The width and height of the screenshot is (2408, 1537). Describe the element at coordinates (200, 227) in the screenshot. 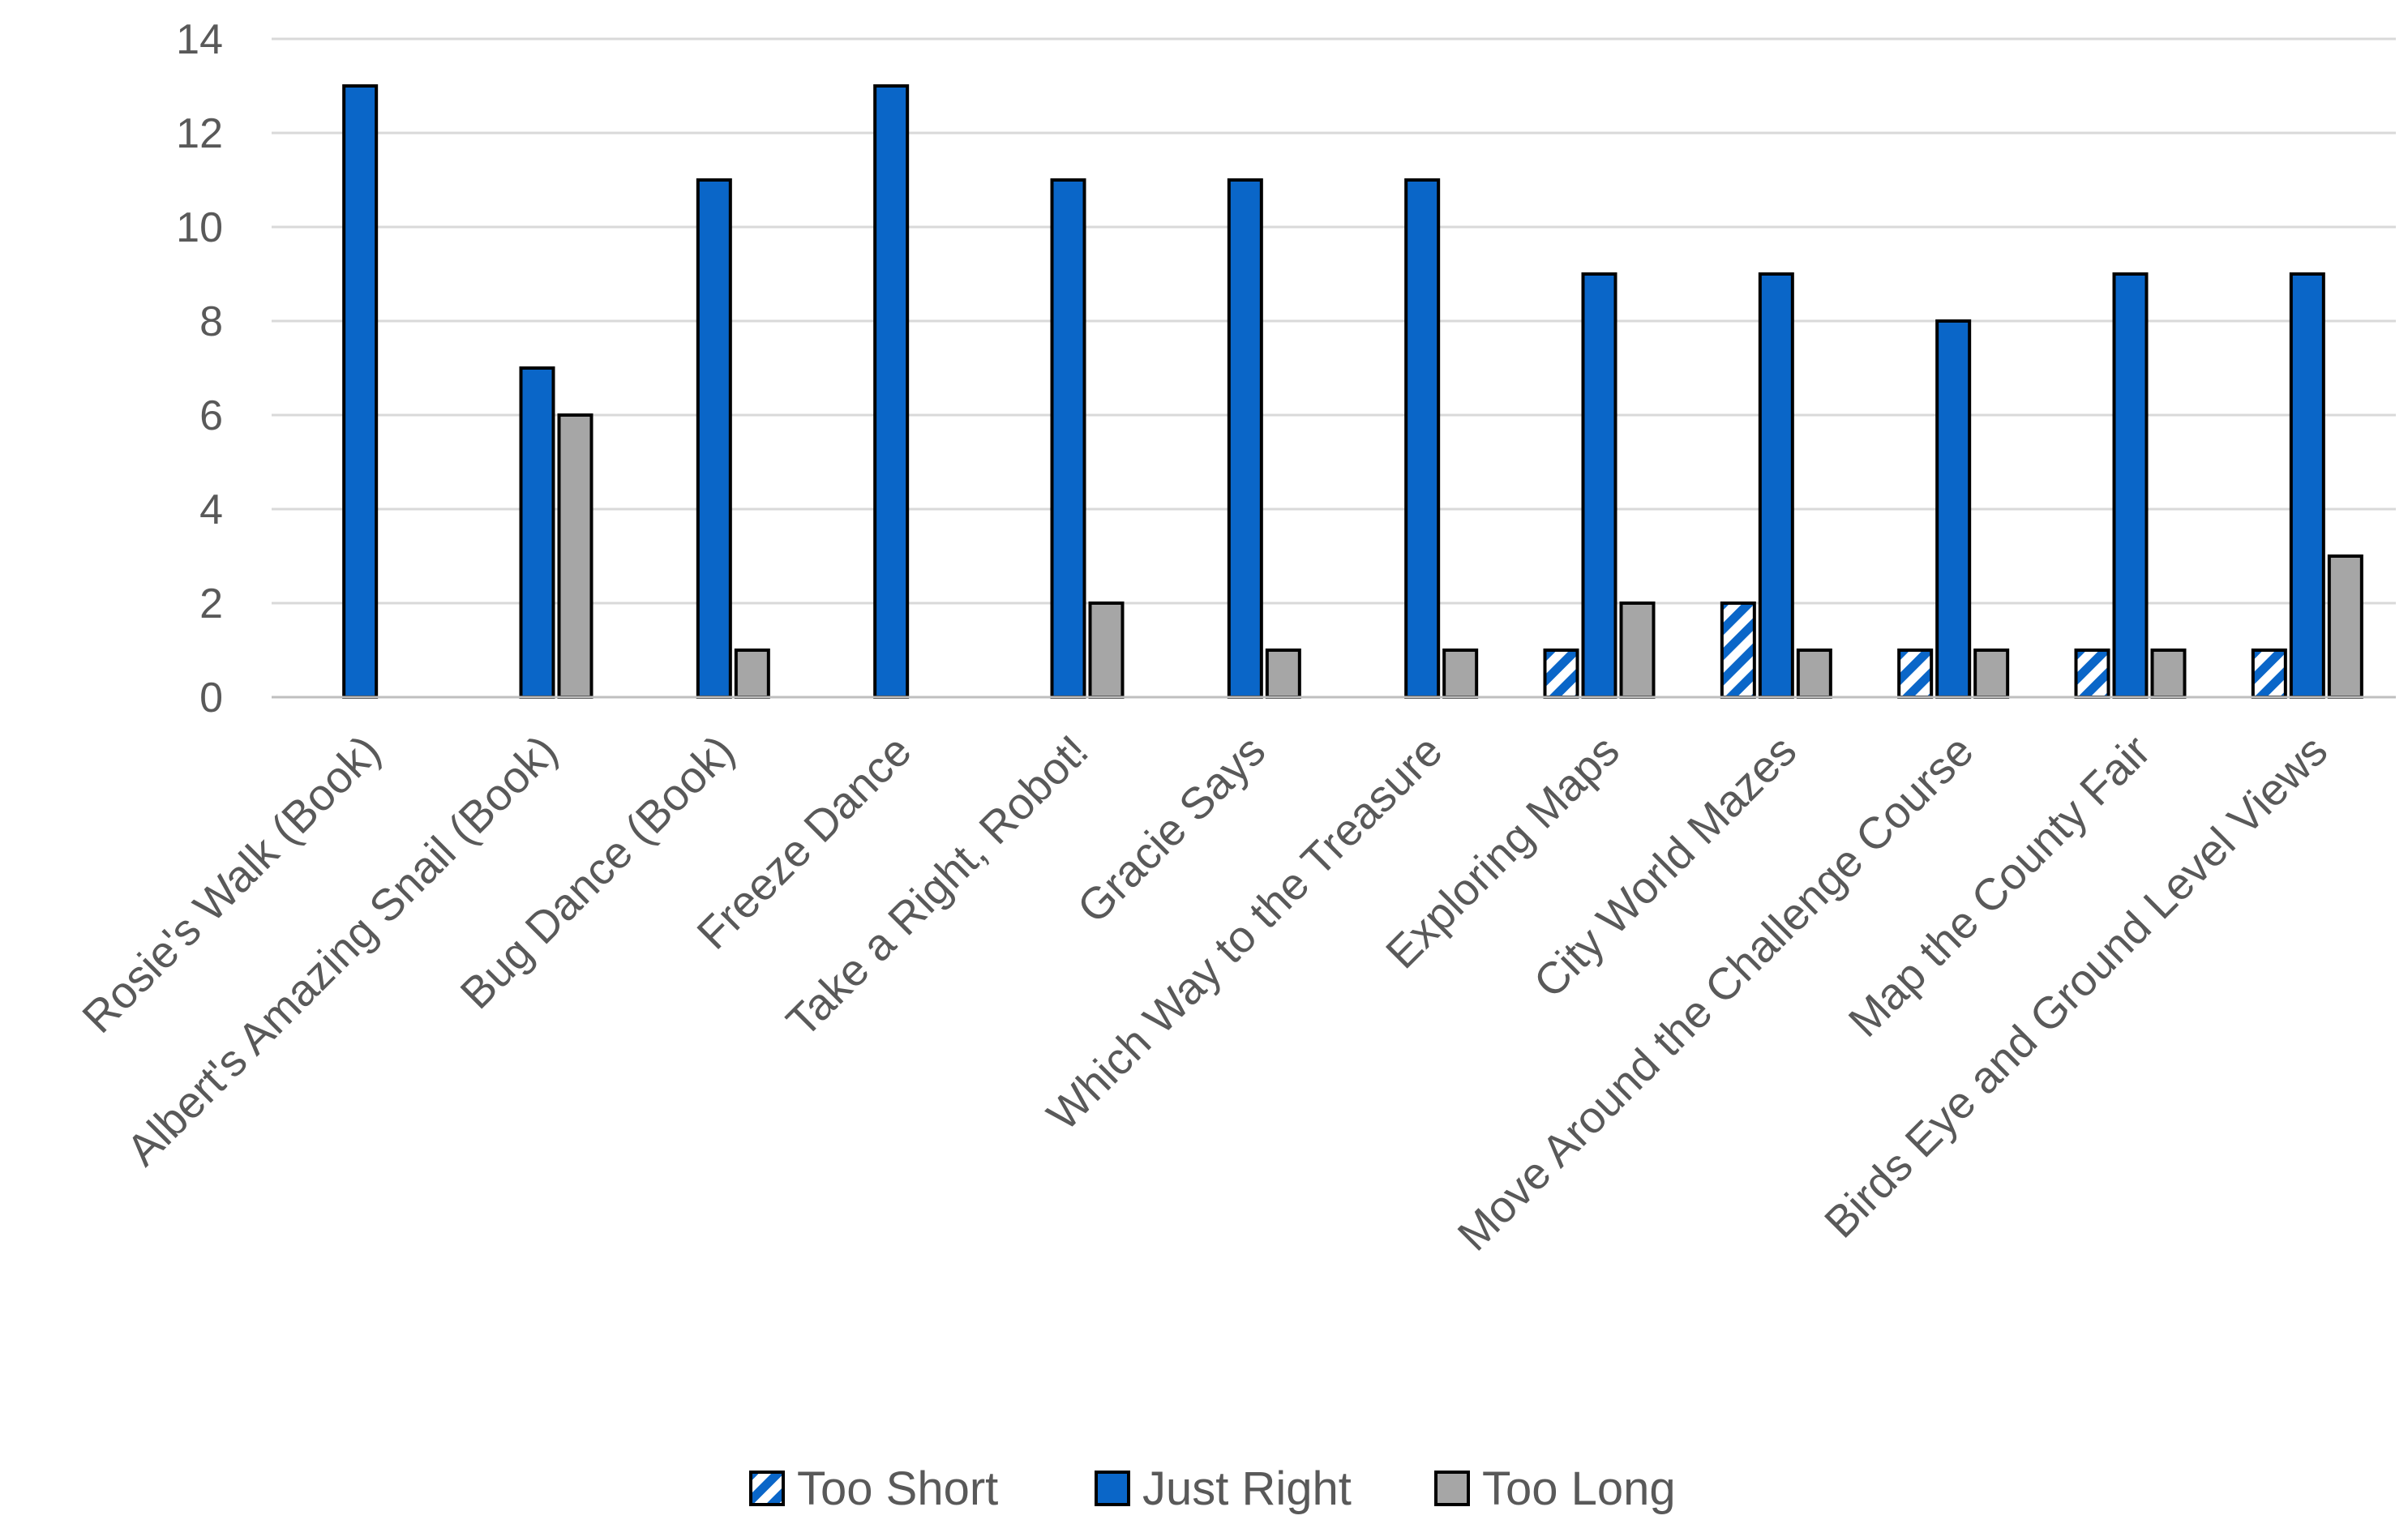

I see `y-tick-label: 10` at that location.